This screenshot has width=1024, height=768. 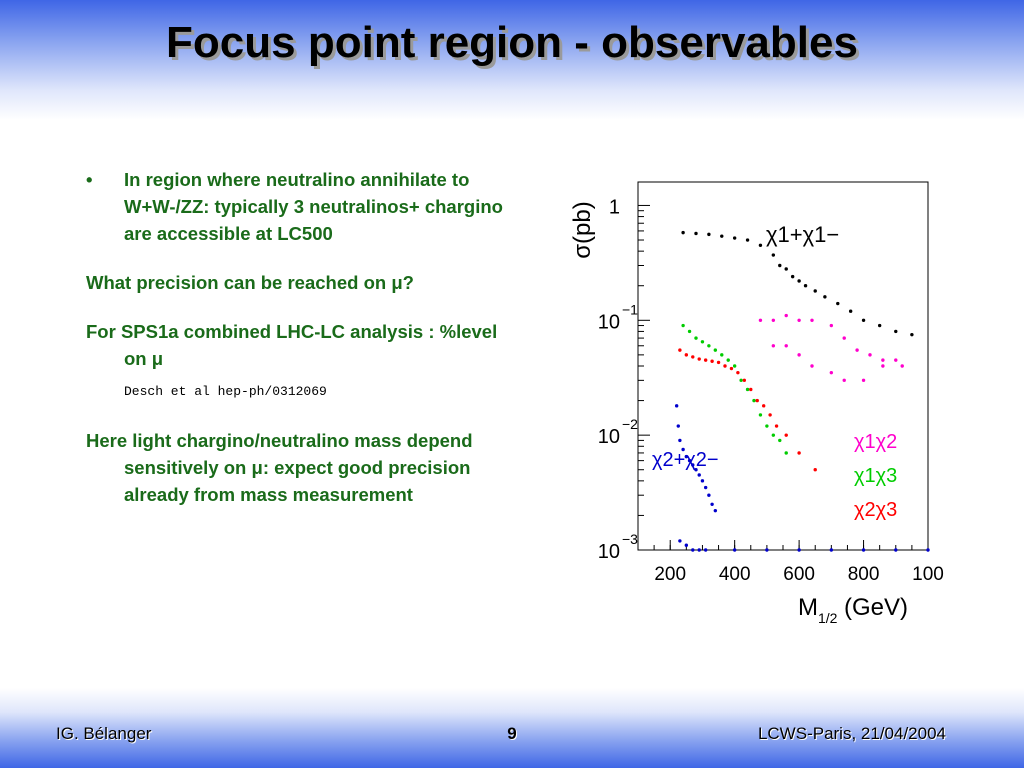 I want to click on reference-citation: Desch et al hep-ph/0312069, so click(x=225, y=391).